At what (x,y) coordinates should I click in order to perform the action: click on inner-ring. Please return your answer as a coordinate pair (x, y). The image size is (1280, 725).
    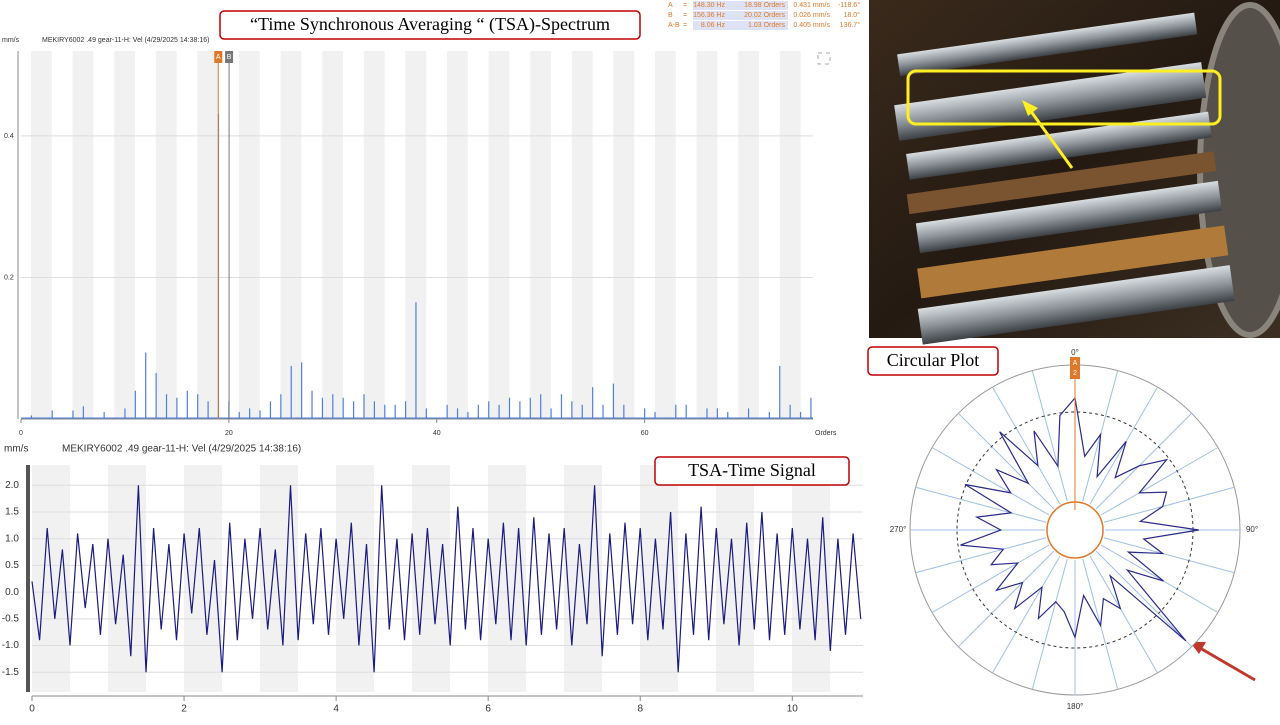
    Looking at the image, I should click on (1075, 530).